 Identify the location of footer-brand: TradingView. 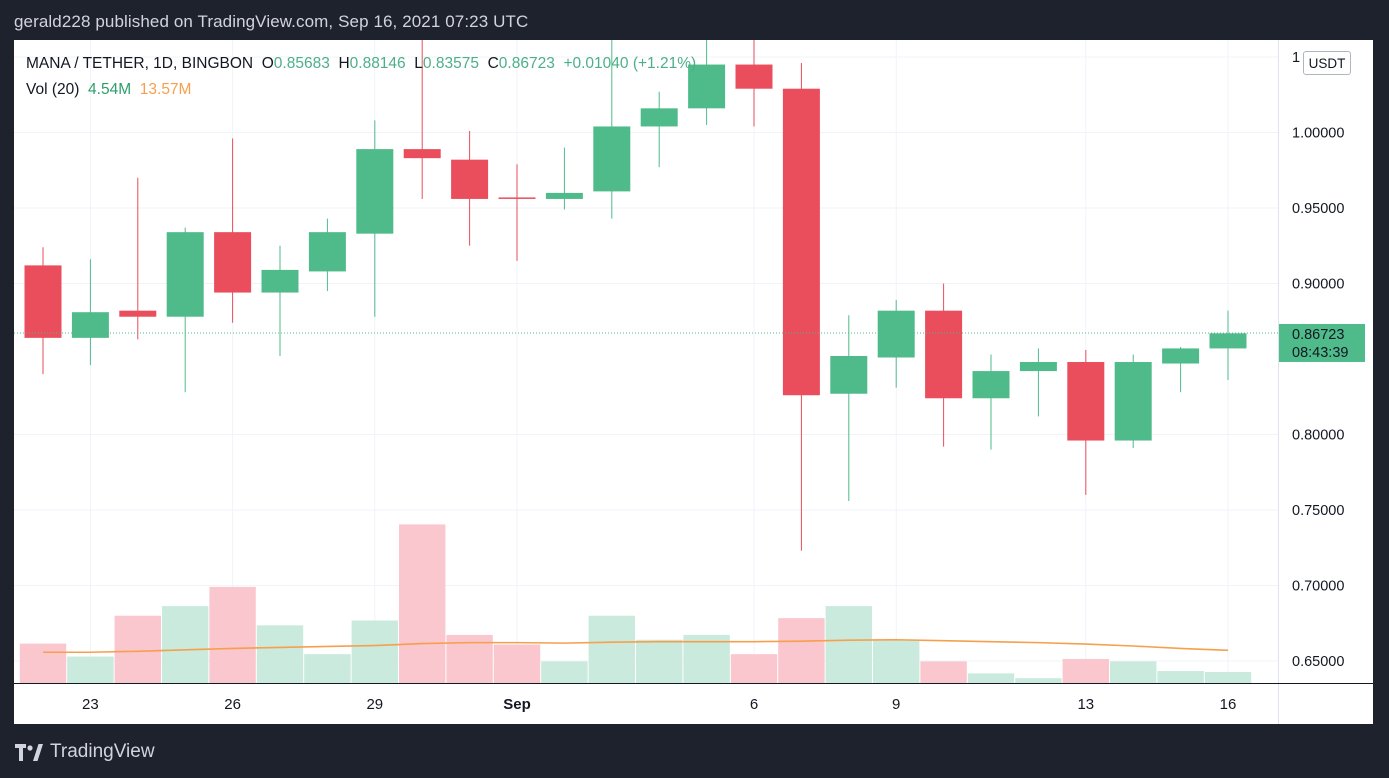
(85, 752).